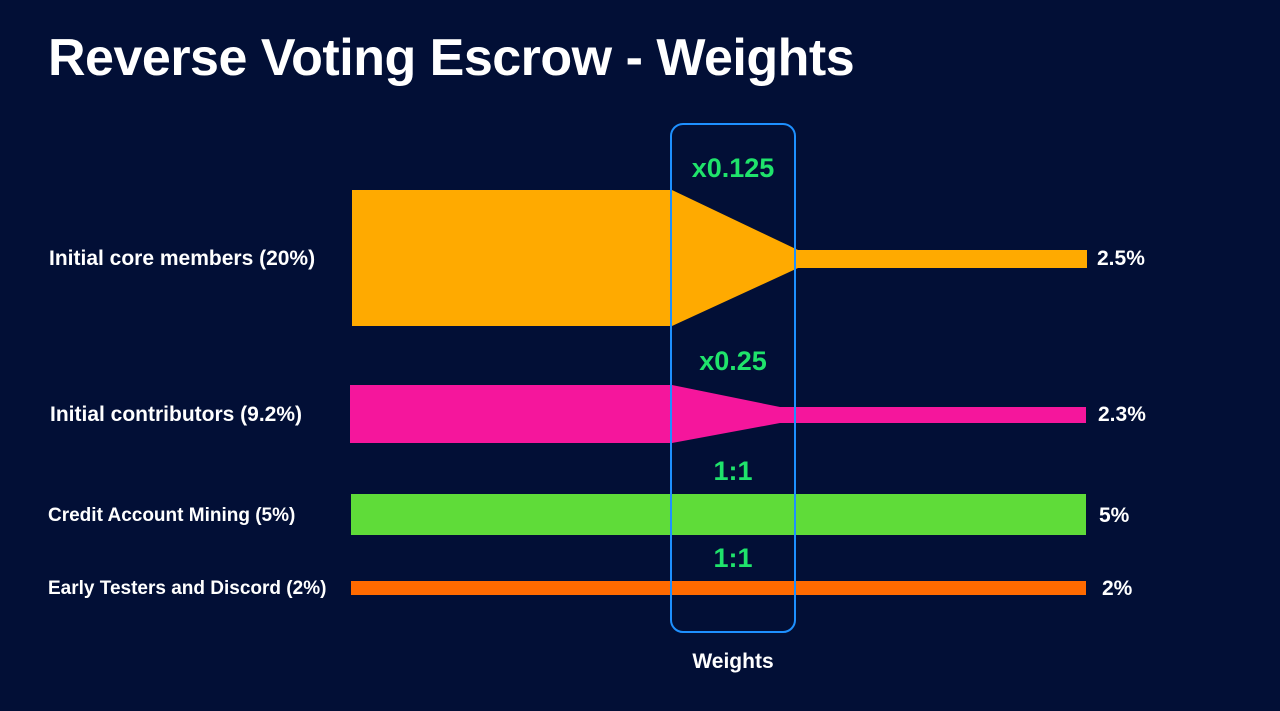 This screenshot has width=1280, height=711. What do you see at coordinates (1117, 588) in the screenshot?
I see `result-early-testers: 2%` at bounding box center [1117, 588].